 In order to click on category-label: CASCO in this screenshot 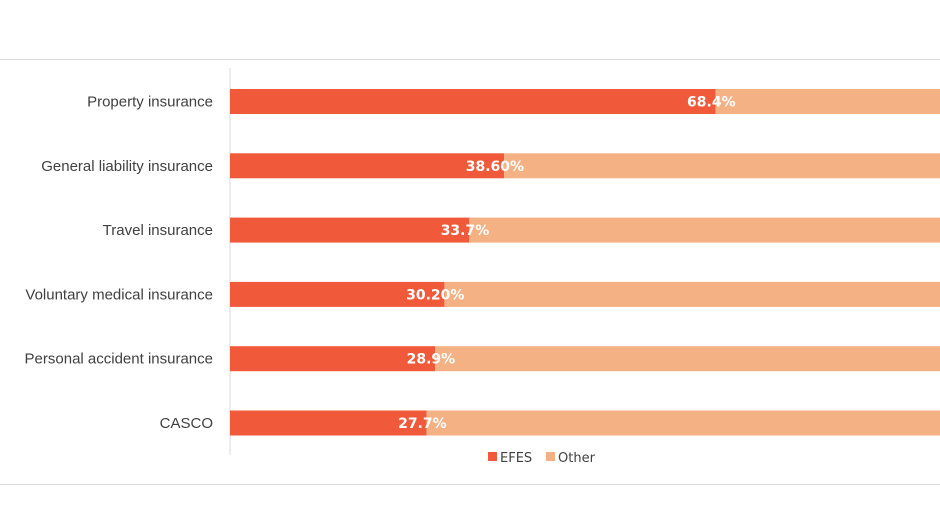, I will do `click(186, 423)`.